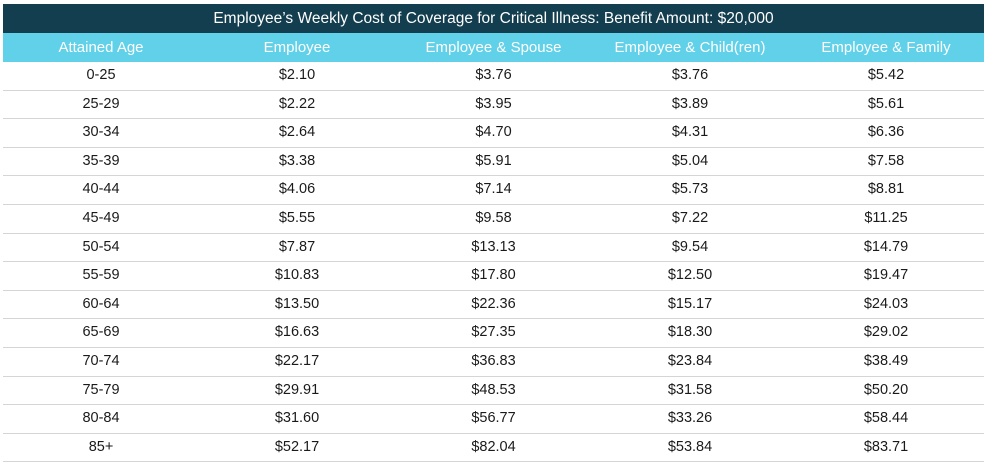  Describe the element at coordinates (101, 246) in the screenshot. I see `age-band-cell: 50-54` at that location.